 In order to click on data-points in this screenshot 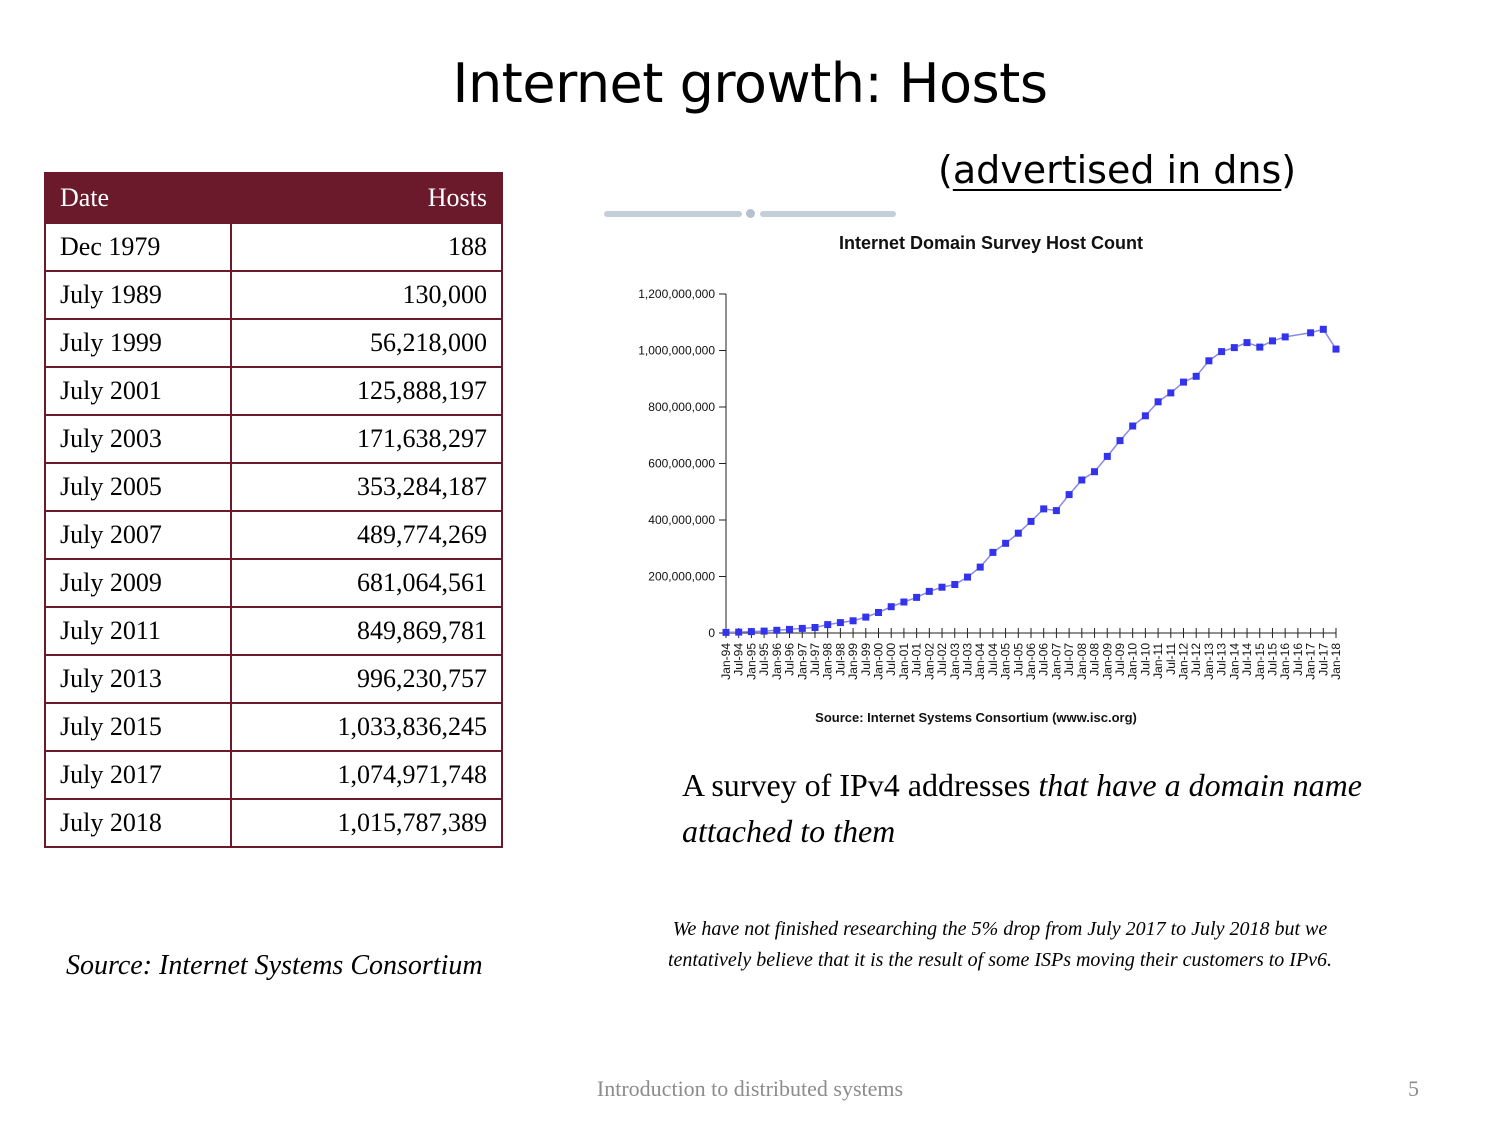, I will do `click(1031, 480)`.